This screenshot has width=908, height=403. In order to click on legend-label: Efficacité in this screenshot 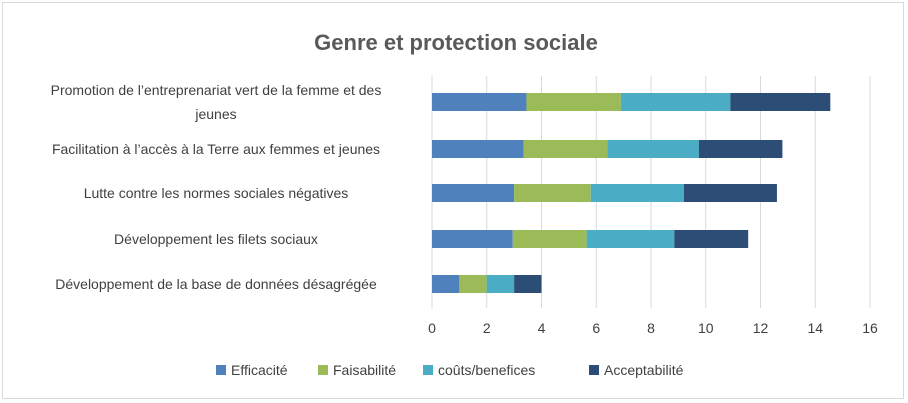, I will do `click(259, 370)`.